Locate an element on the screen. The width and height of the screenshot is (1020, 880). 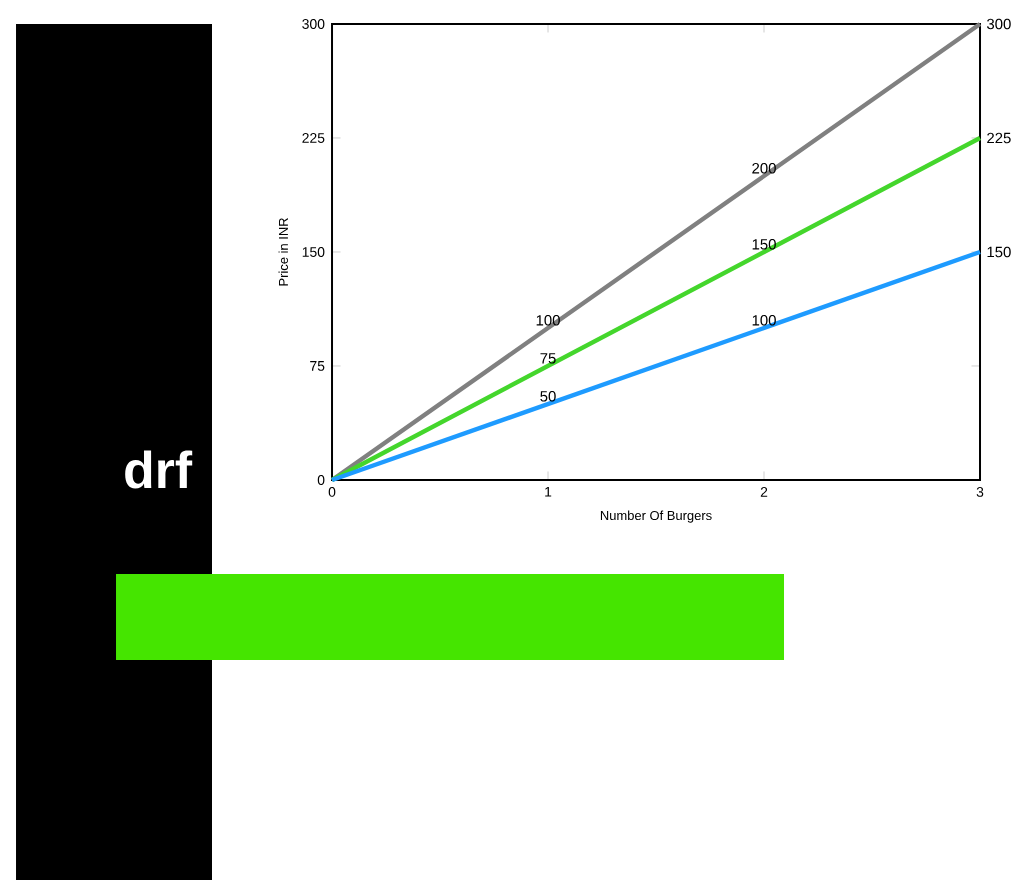
text: drf is located at coordinates (159, 469).